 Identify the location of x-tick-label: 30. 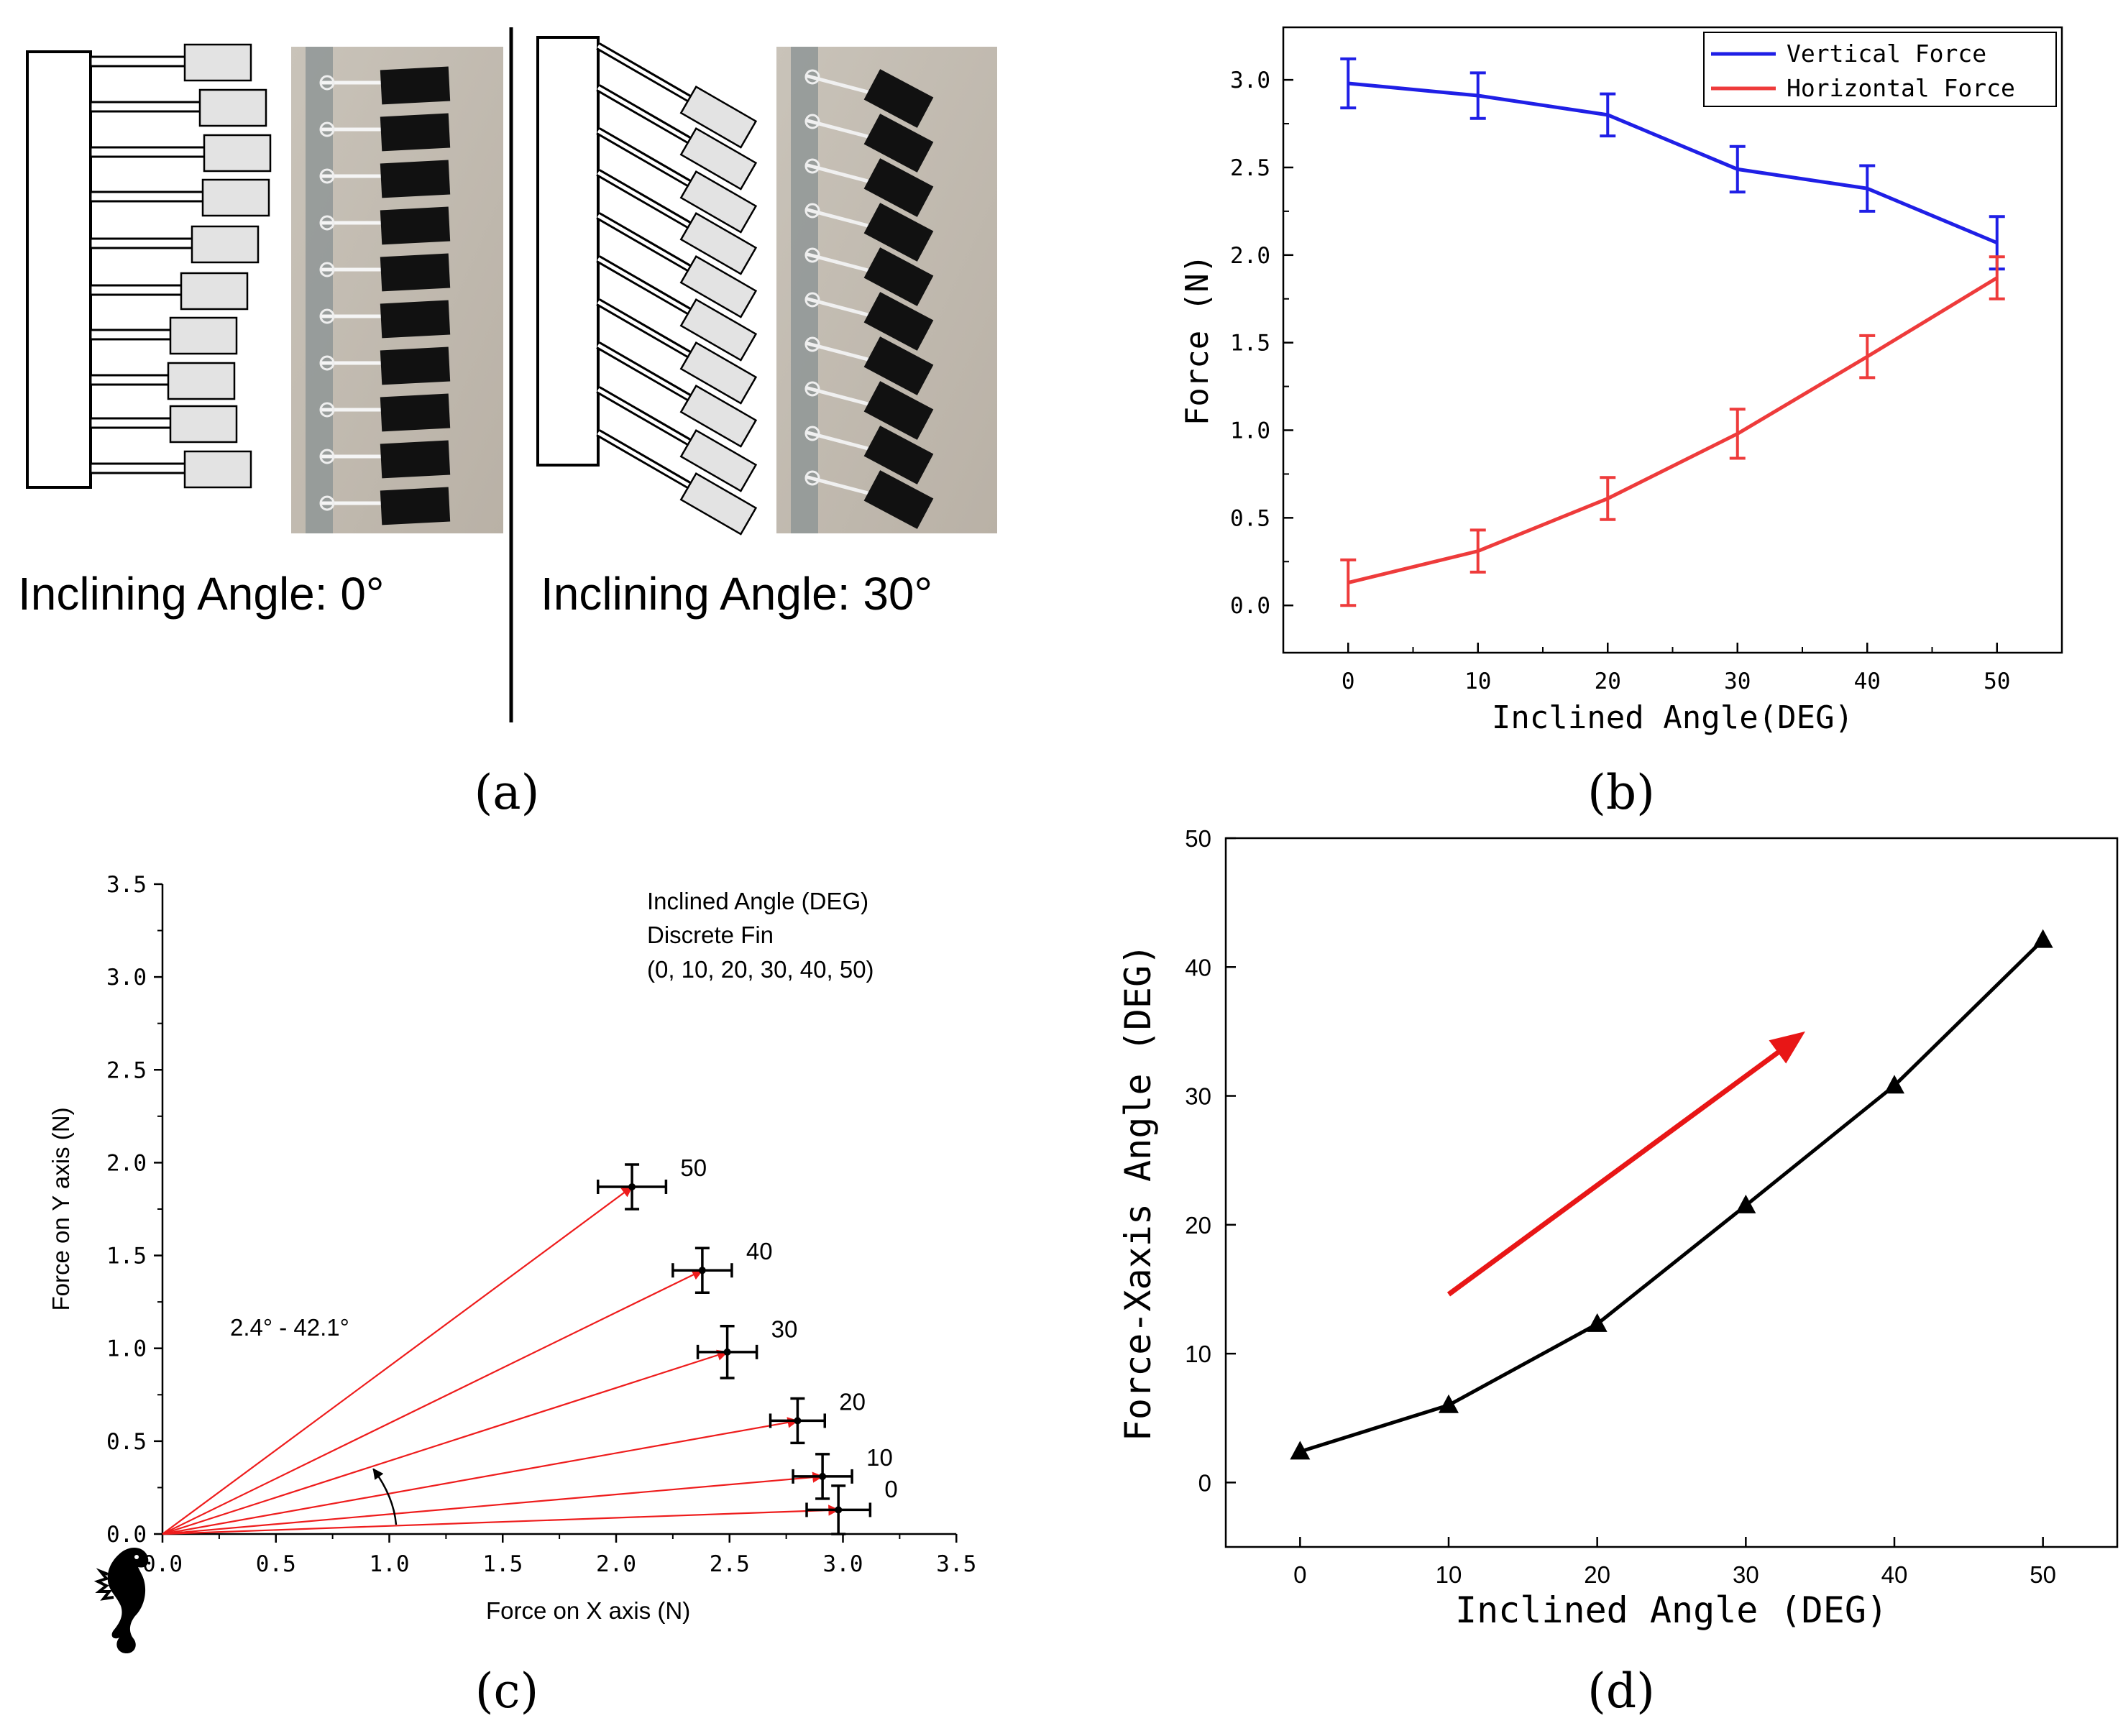
(1746, 1574).